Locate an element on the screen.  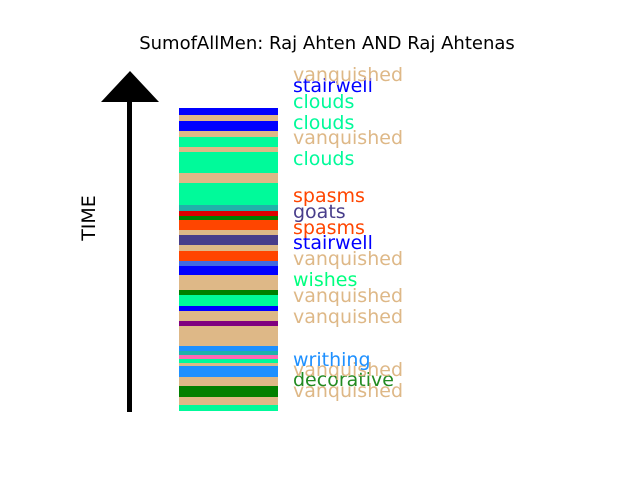
timeline-label-0: vanquished is located at coordinates (348, 391).